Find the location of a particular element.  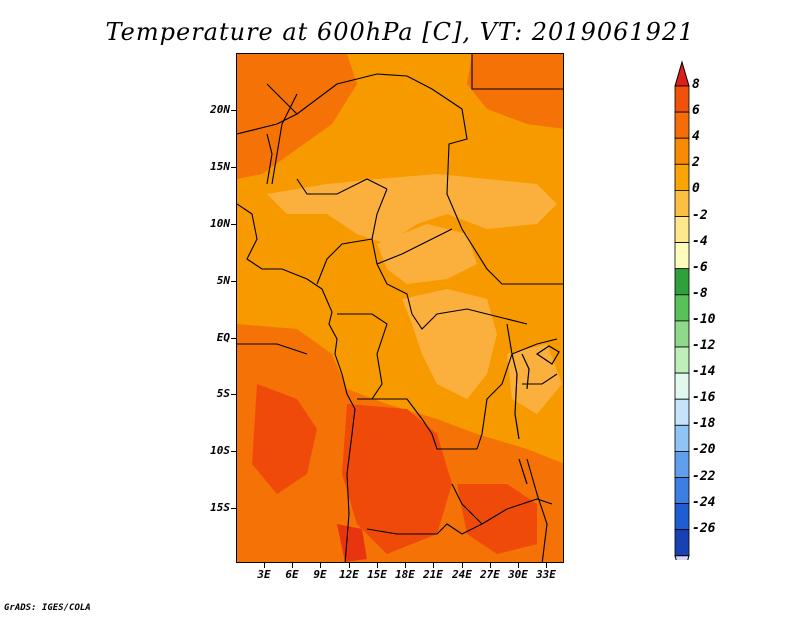

lon-label: 18E is located at coordinates (405, 574).